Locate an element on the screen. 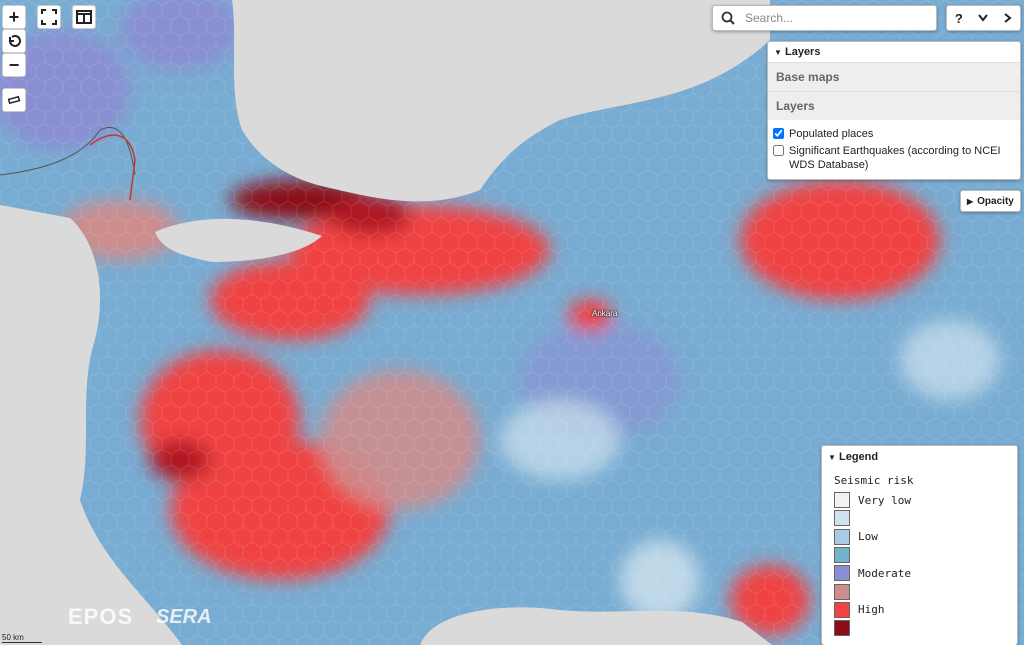 This screenshot has height=645, width=1024. legend-items: Very low Low Moderate High is located at coordinates (919, 564).